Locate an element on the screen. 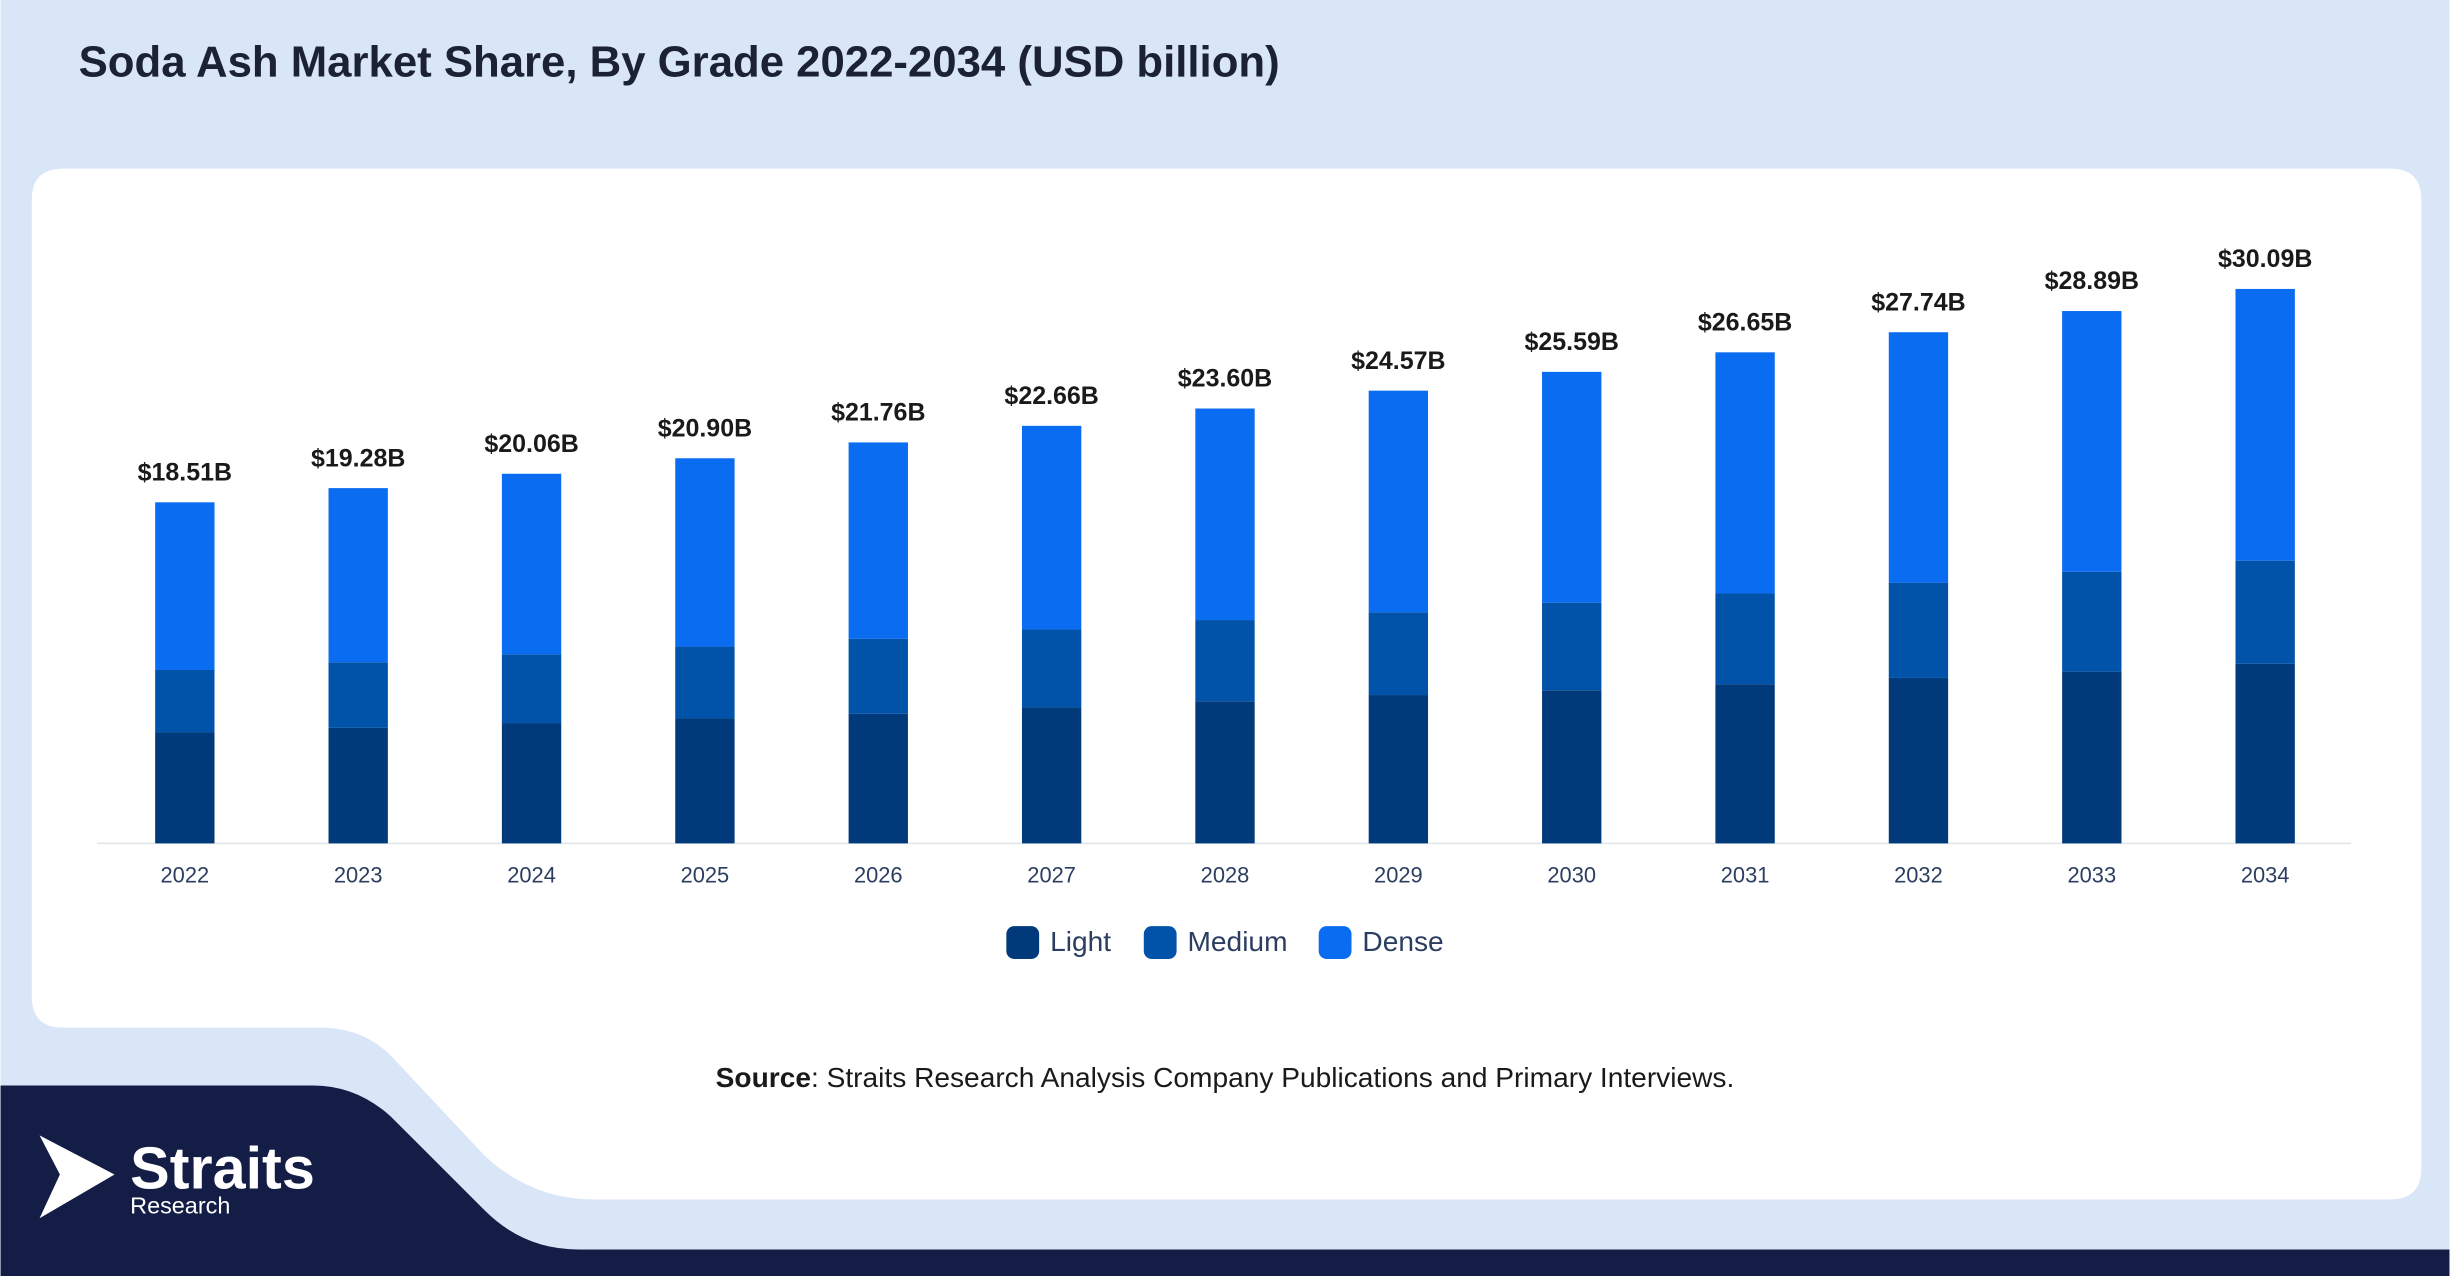  total-label: $23.60B is located at coordinates (1225, 379).